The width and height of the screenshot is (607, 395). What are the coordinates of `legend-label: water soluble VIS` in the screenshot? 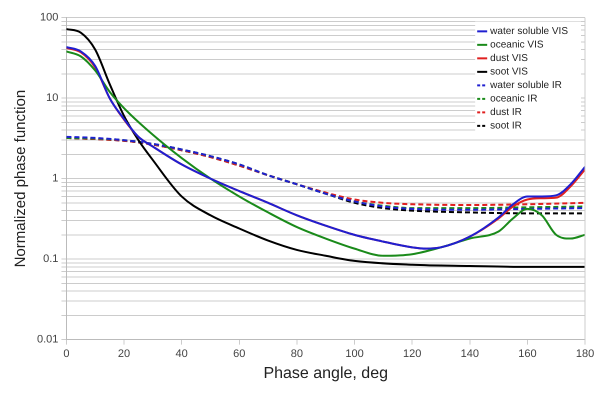 It's located at (528, 32).